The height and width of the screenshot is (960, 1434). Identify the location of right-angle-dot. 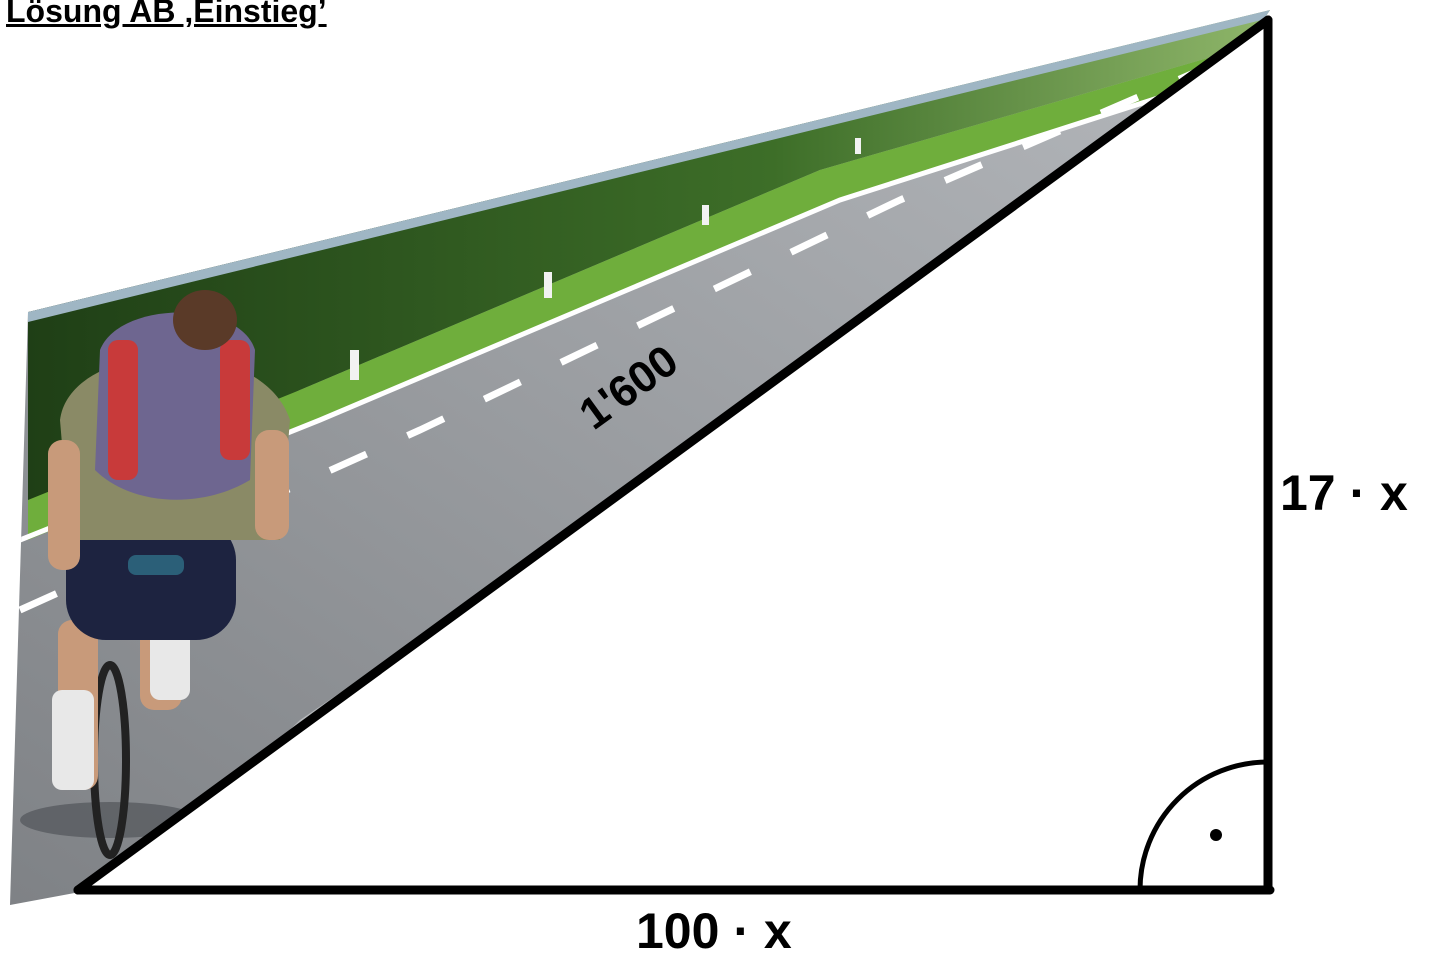
(1216, 835).